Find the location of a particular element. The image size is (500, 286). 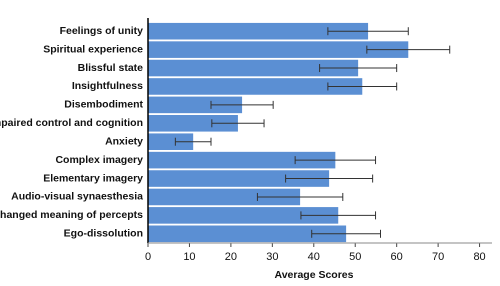

y-tick-label: Changed meaning of percepts is located at coordinates (71, 215).